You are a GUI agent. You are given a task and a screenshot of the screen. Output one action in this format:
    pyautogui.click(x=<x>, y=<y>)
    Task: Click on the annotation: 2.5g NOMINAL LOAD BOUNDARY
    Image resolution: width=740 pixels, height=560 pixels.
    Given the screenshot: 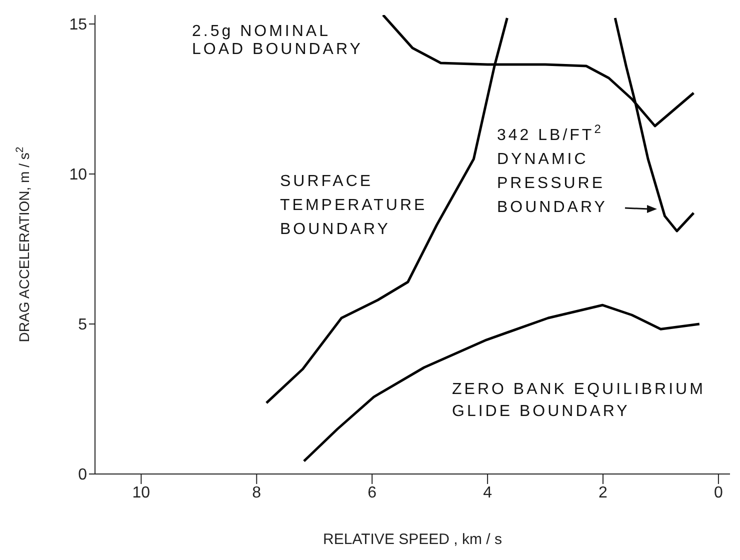 What is the action you would take?
    pyautogui.click(x=277, y=40)
    